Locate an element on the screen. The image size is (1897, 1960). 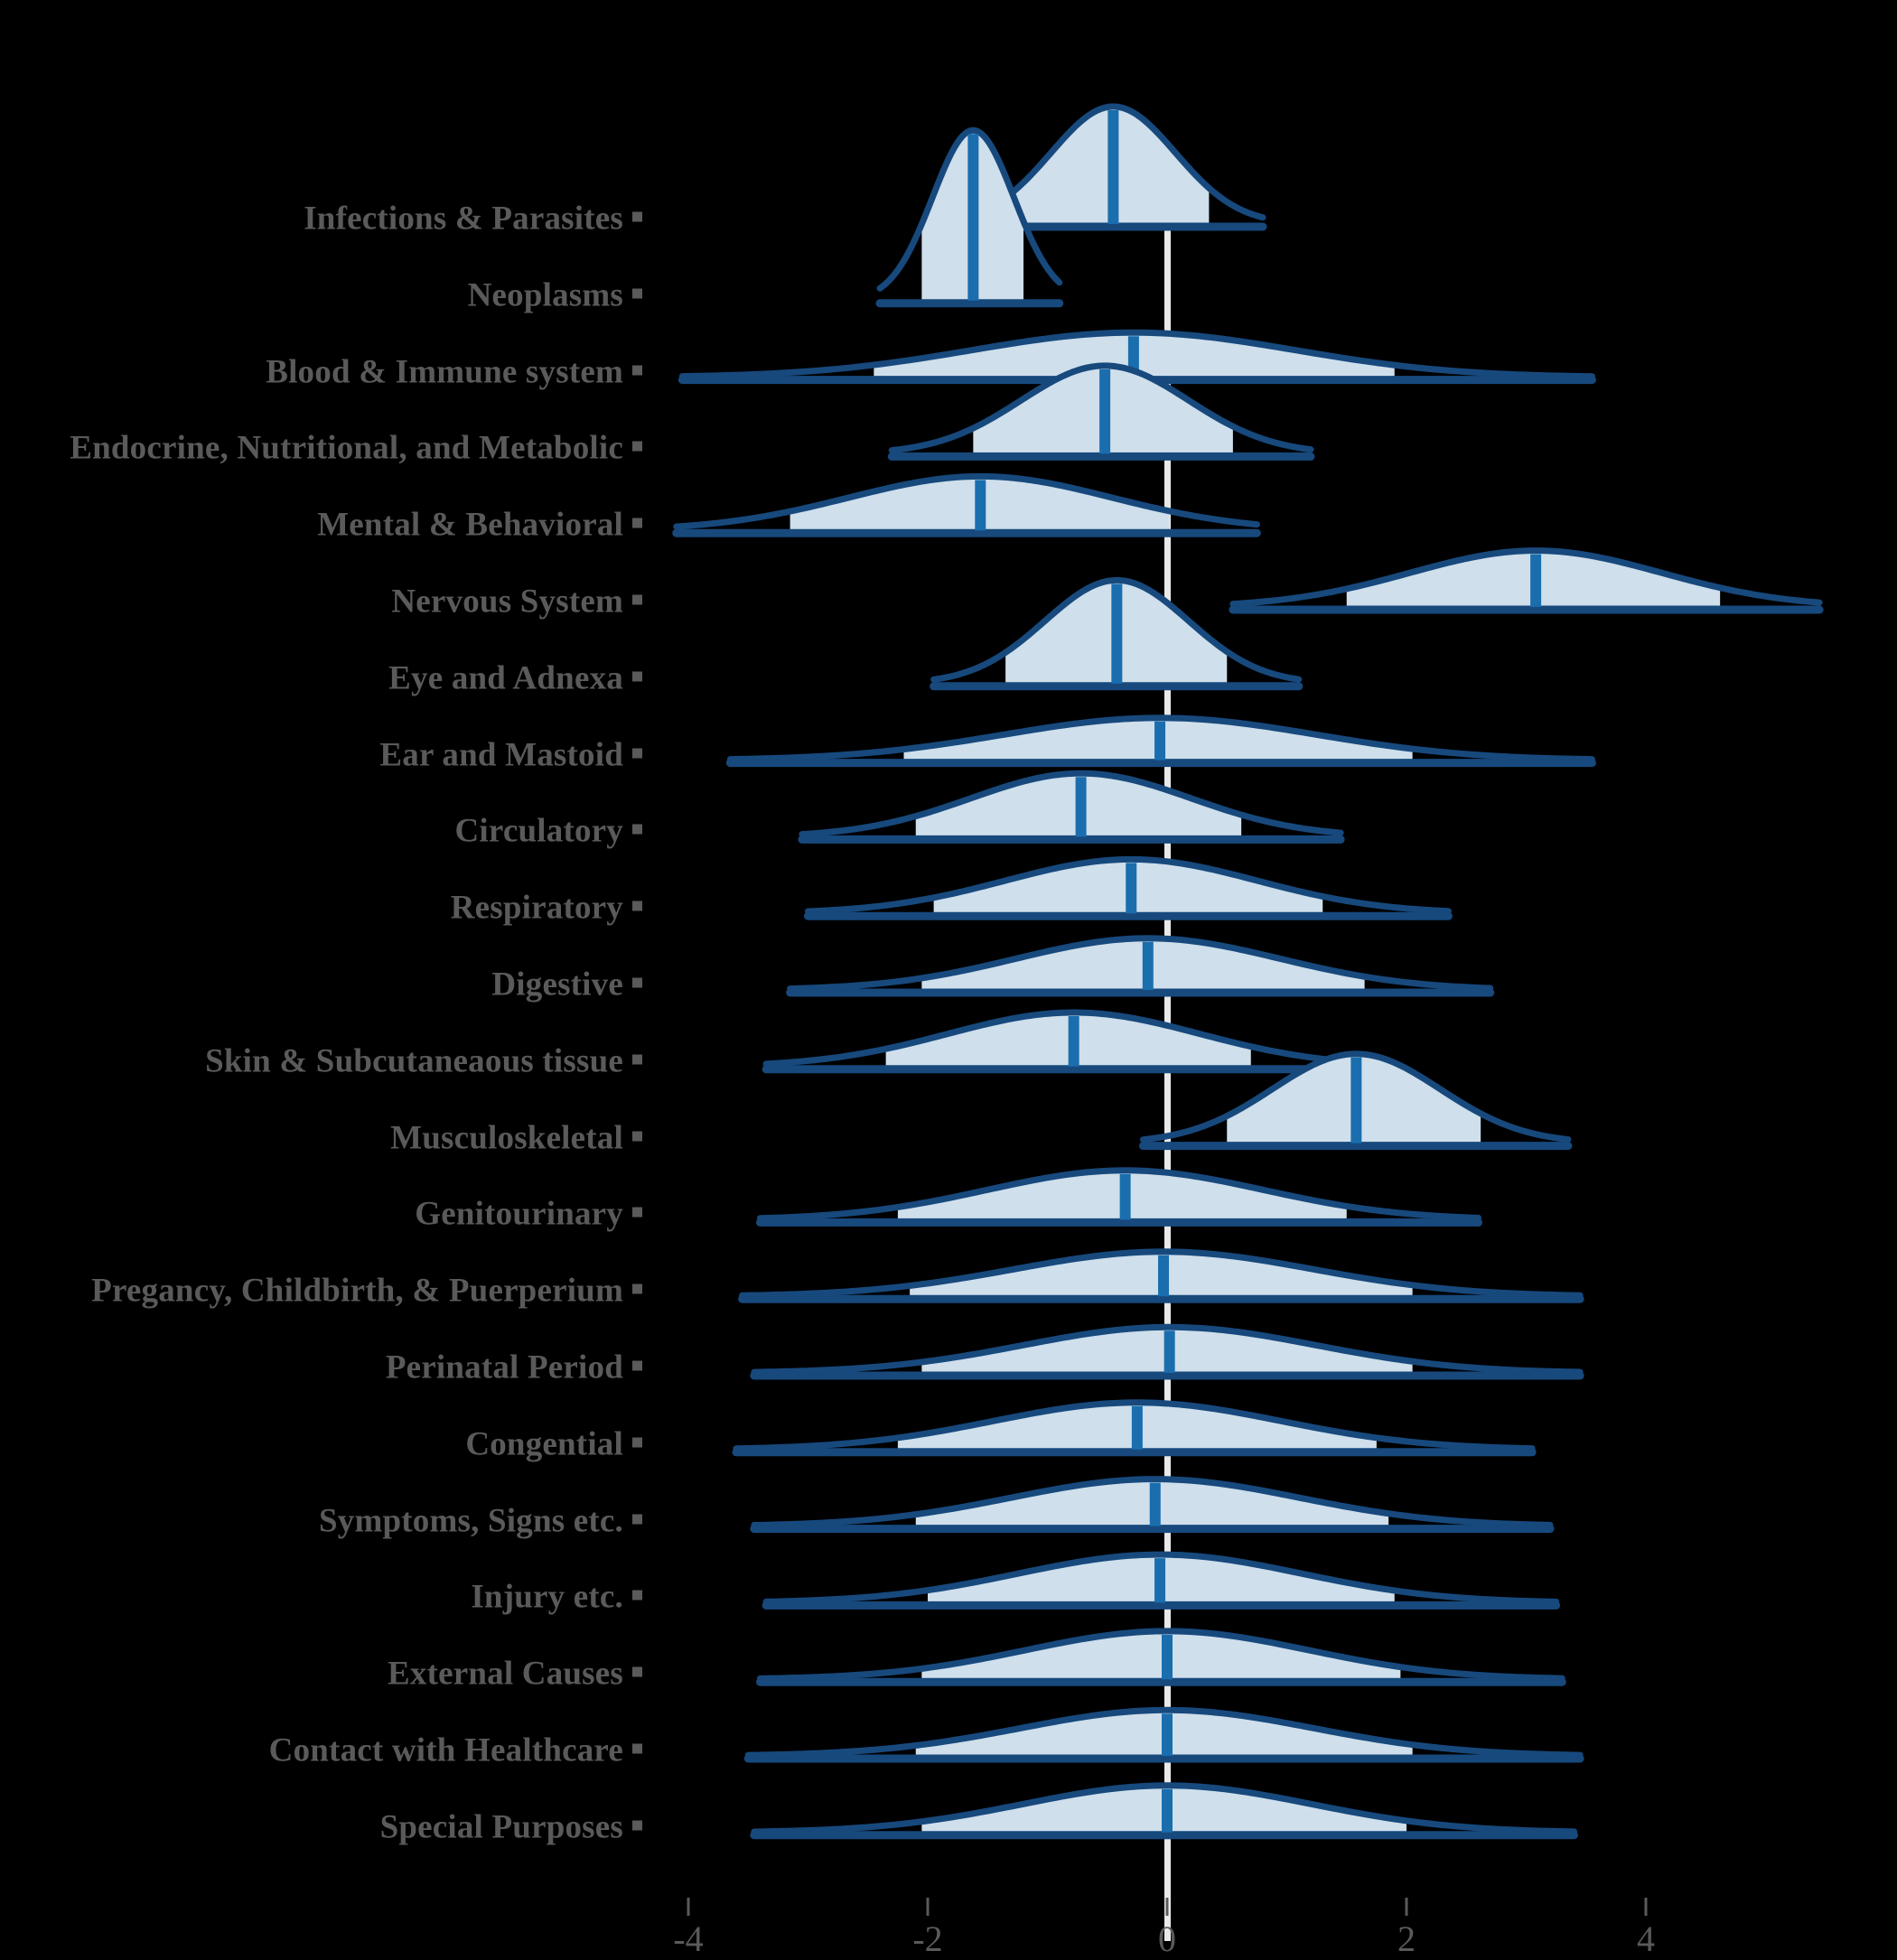
category-label: Digestive is located at coordinates (557, 984).